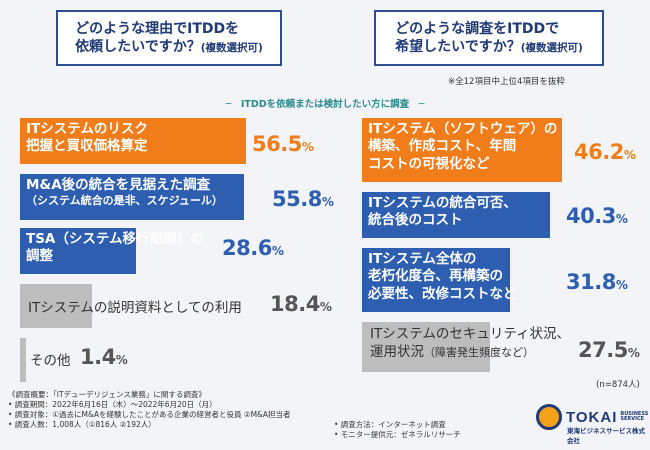 The width and height of the screenshot is (650, 450). What do you see at coordinates (82, 425) in the screenshot?
I see `survey-count: • 調査人数：1,008人（①816人 ②192人）` at bounding box center [82, 425].